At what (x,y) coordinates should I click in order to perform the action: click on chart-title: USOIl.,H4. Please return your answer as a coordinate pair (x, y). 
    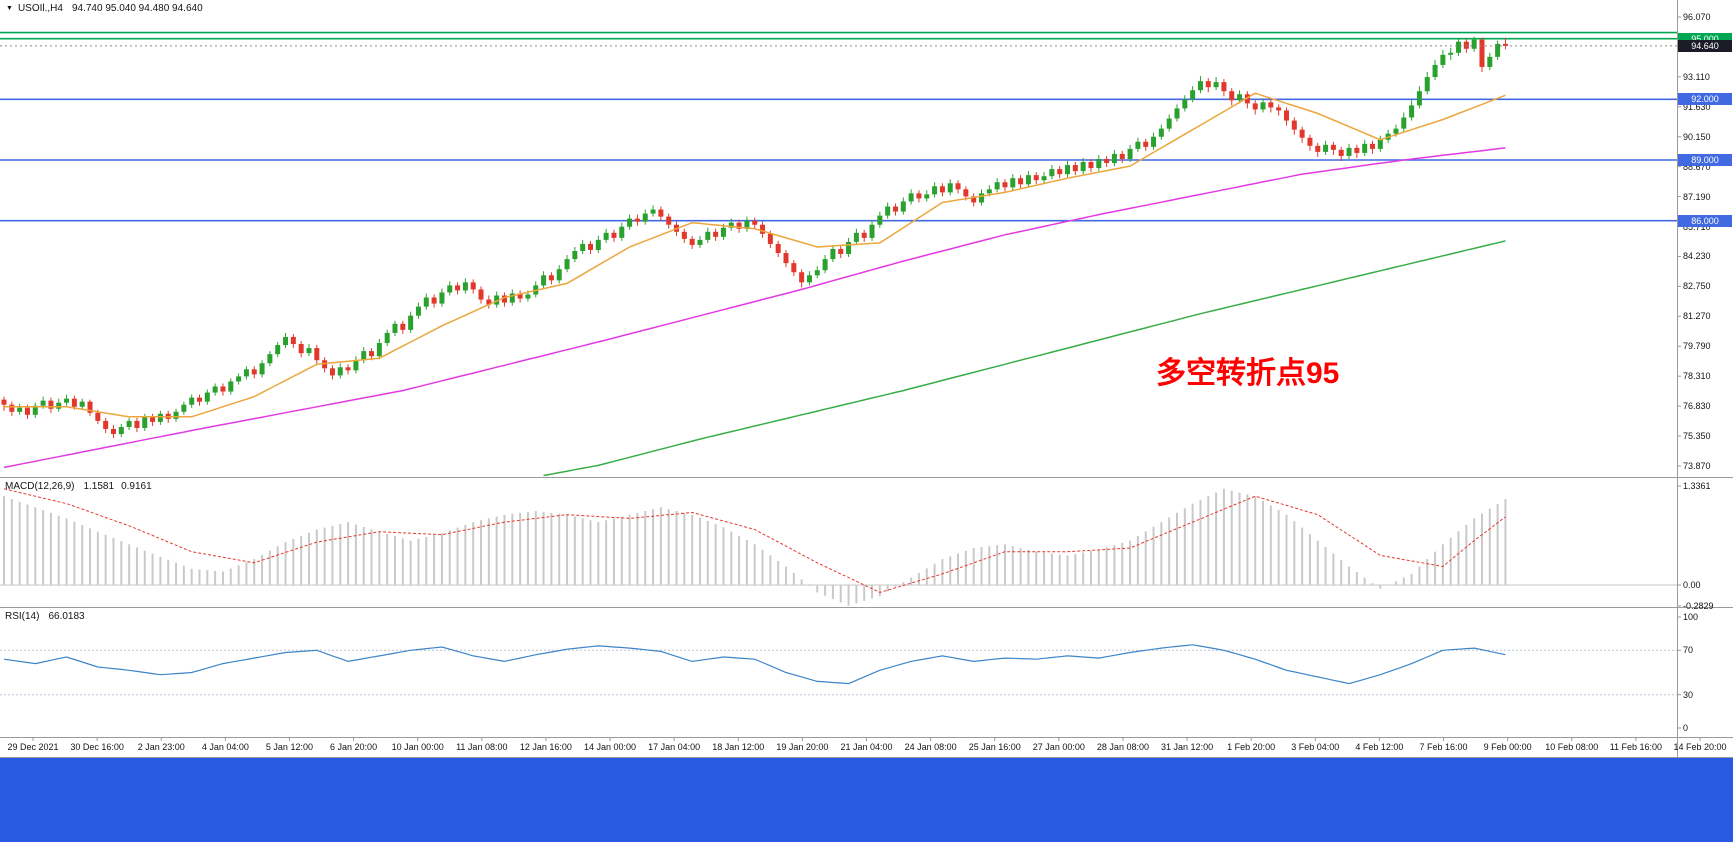
    Looking at the image, I should click on (40, 8).